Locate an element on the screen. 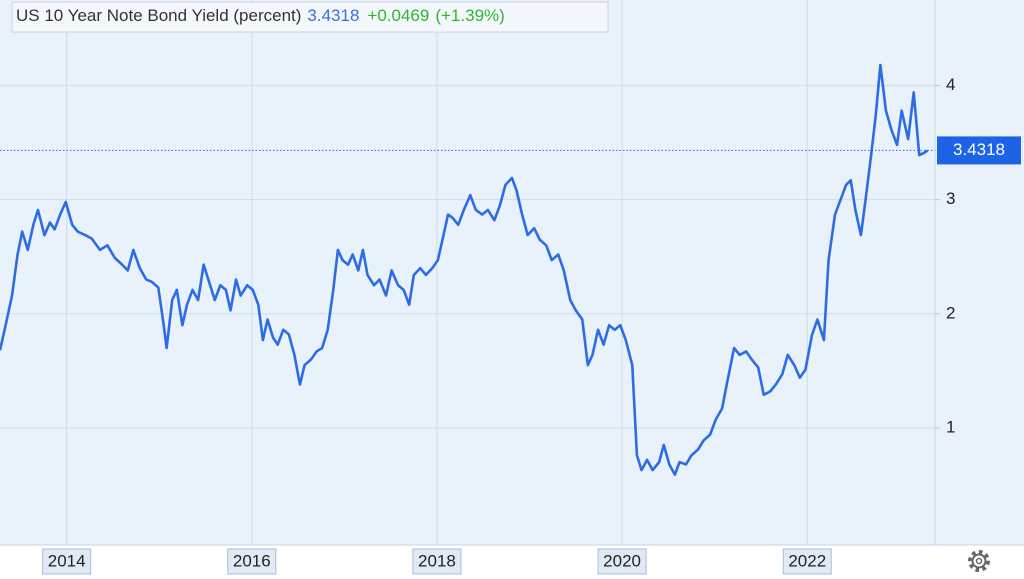  x-tick-label: 2022 is located at coordinates (807, 560).